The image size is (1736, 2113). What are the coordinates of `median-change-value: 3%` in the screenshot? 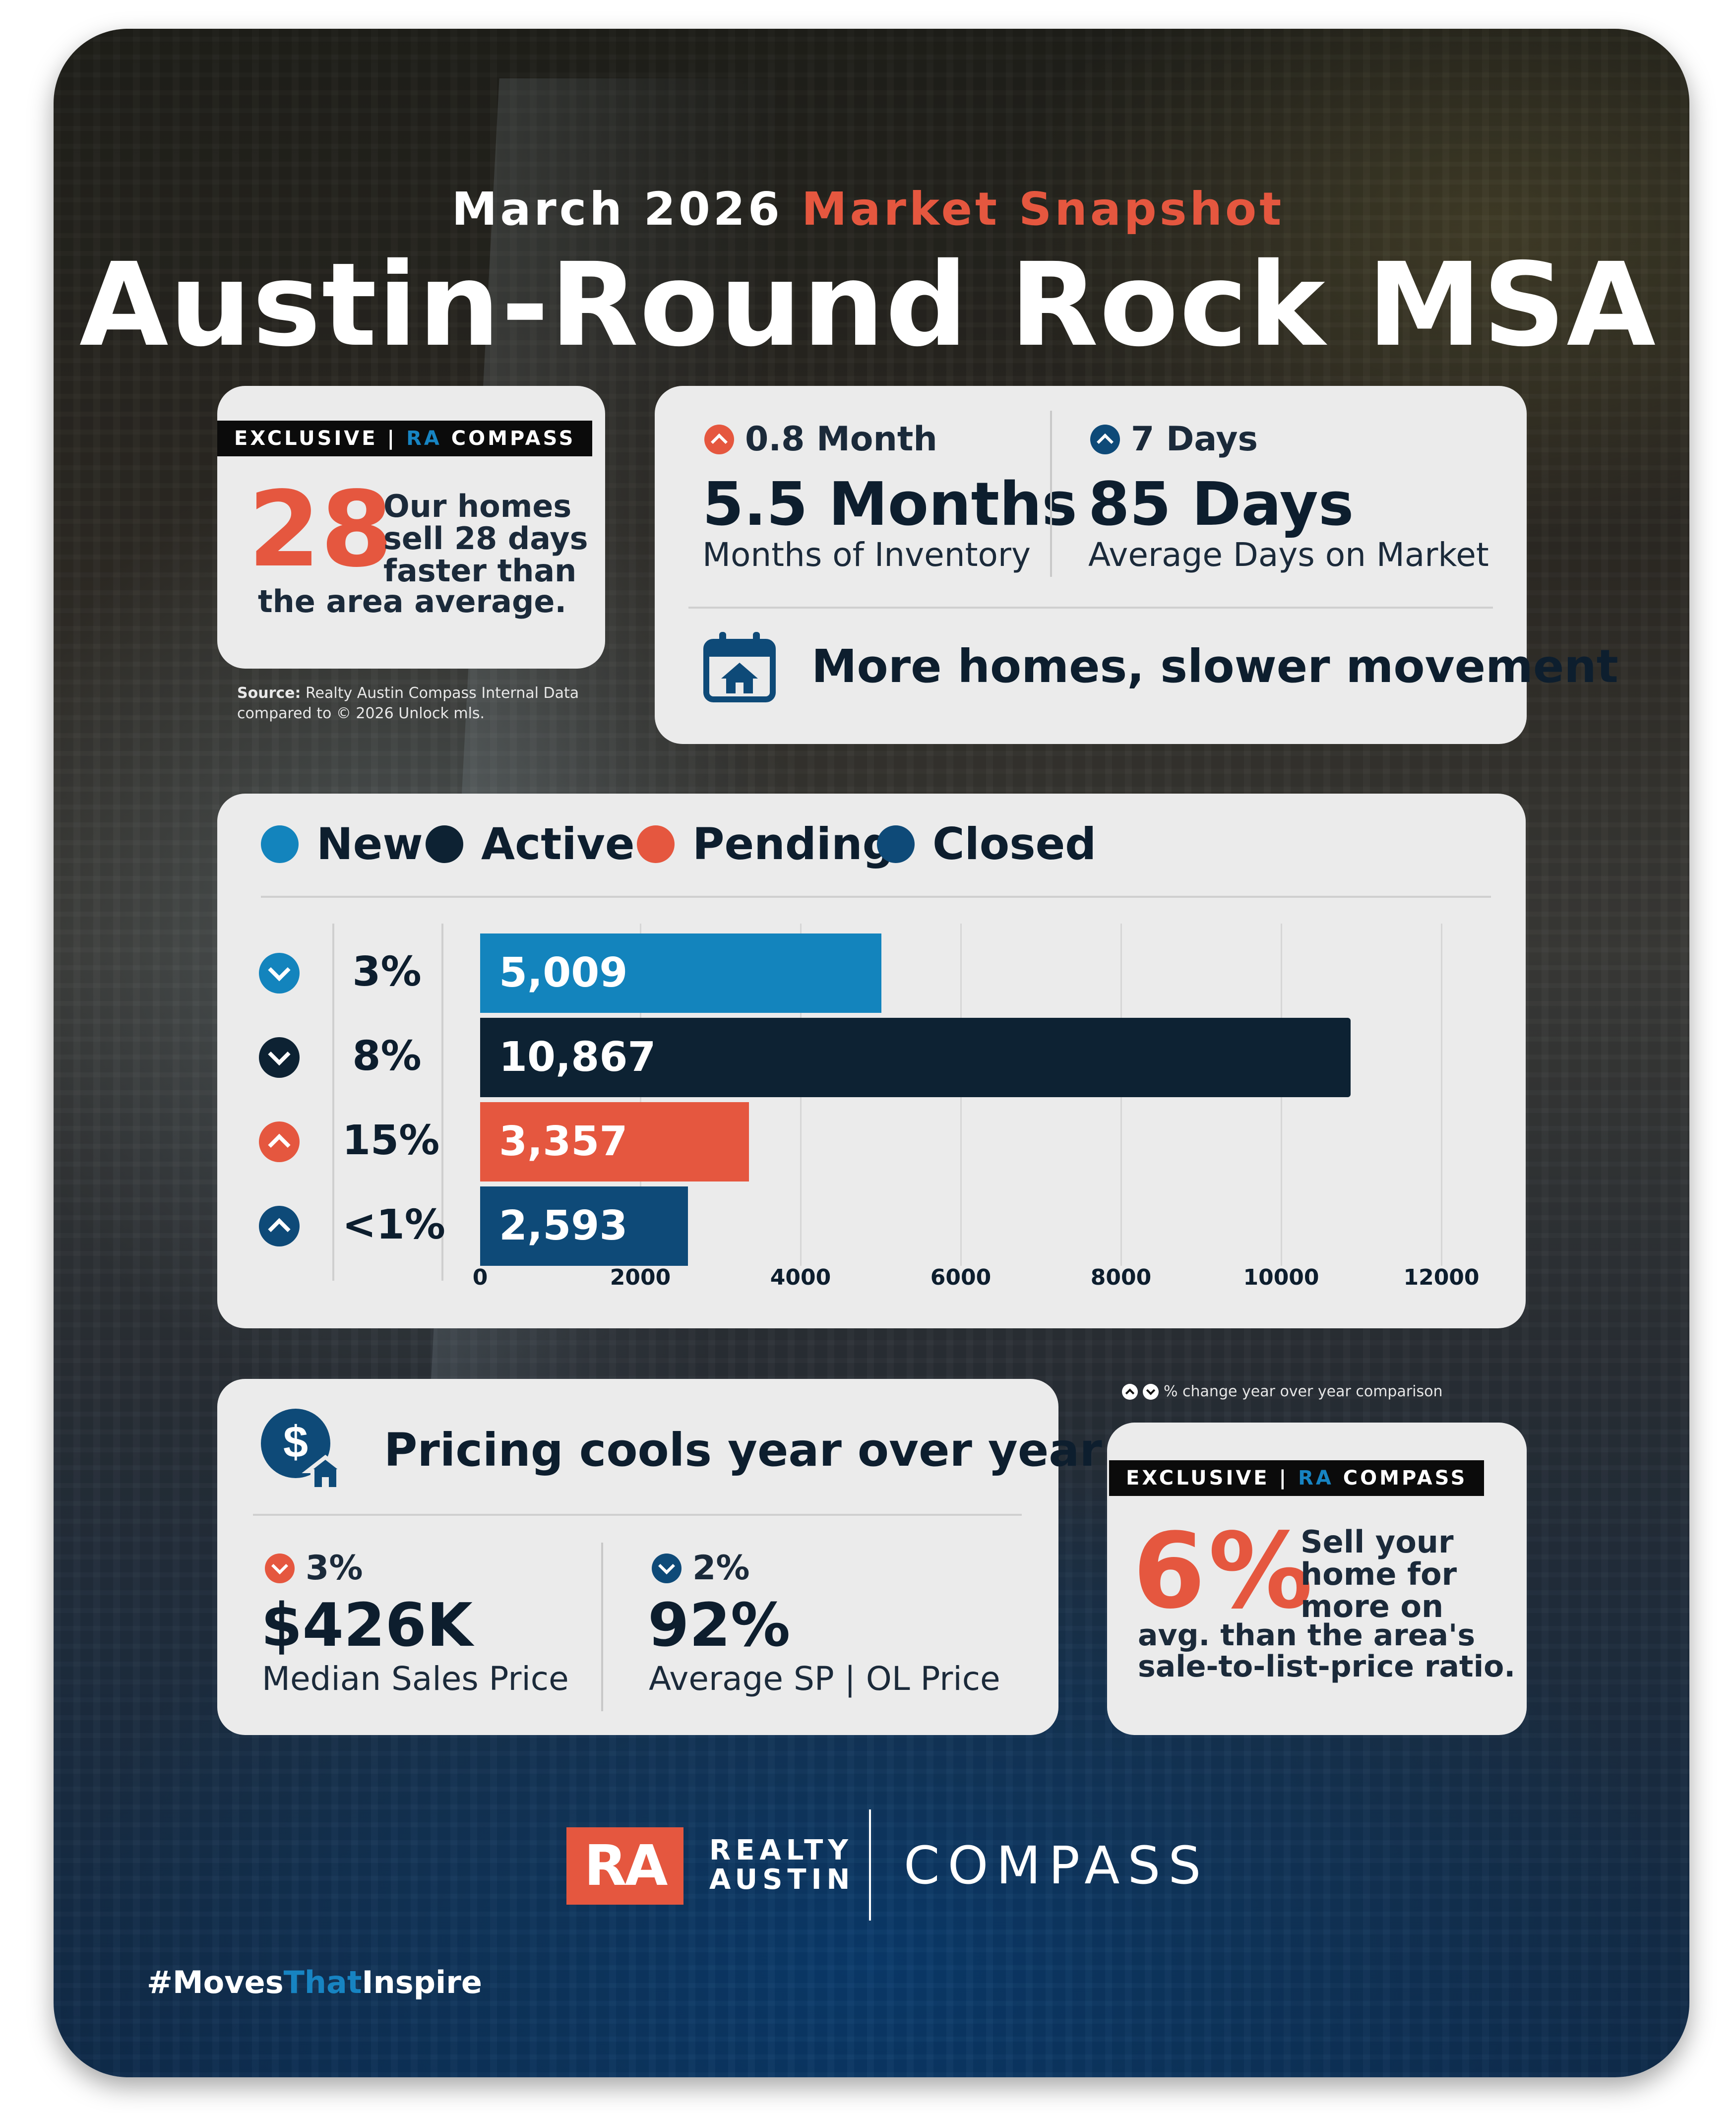 It's located at (334, 1568).